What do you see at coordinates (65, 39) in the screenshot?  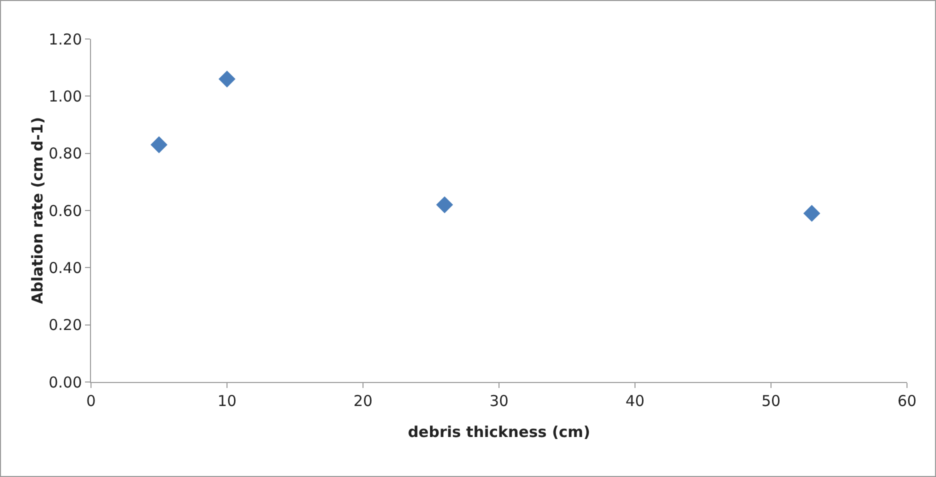 I see `y-tick-label: 1.20` at bounding box center [65, 39].